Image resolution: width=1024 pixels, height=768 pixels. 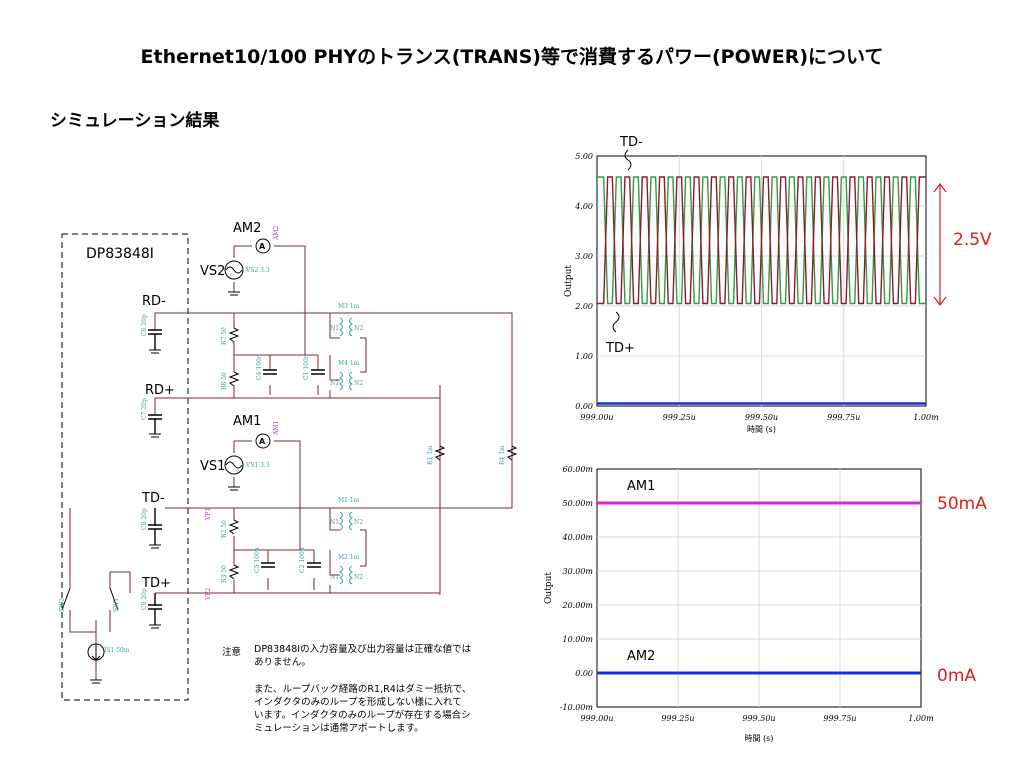 What do you see at coordinates (349, 557) in the screenshot?
I see `svg-text: M2 1m` at bounding box center [349, 557].